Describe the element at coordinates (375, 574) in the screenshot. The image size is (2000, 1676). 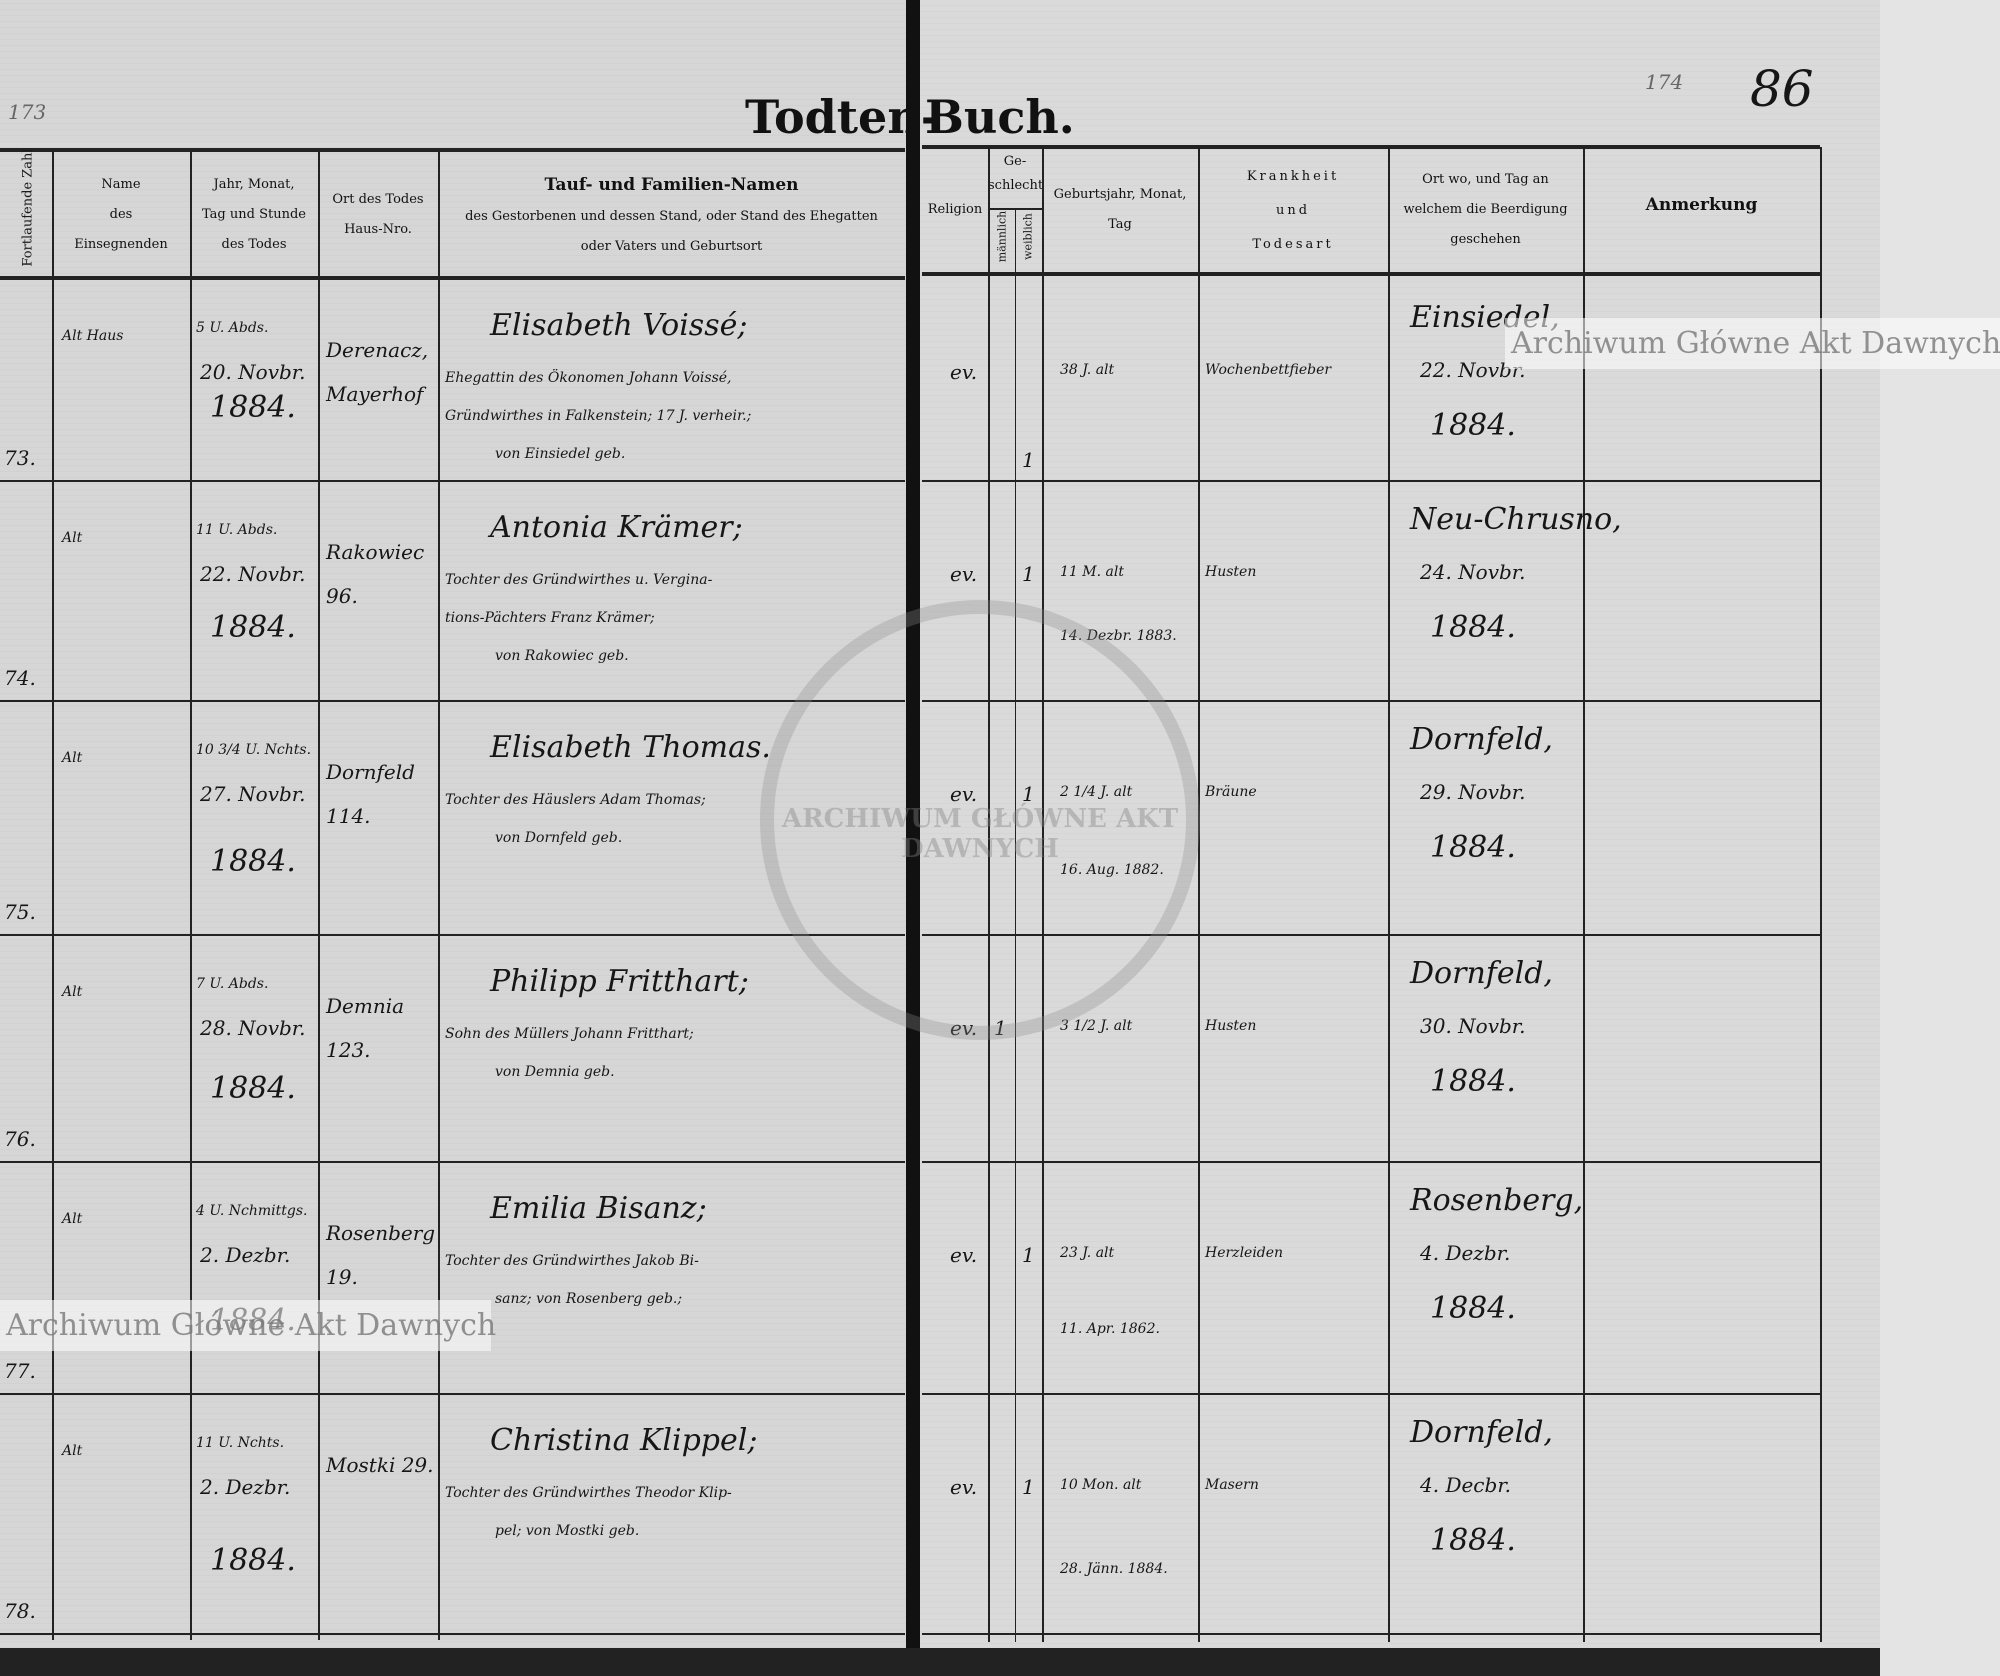
I see `death-place: Rakowiec 96.` at that location.